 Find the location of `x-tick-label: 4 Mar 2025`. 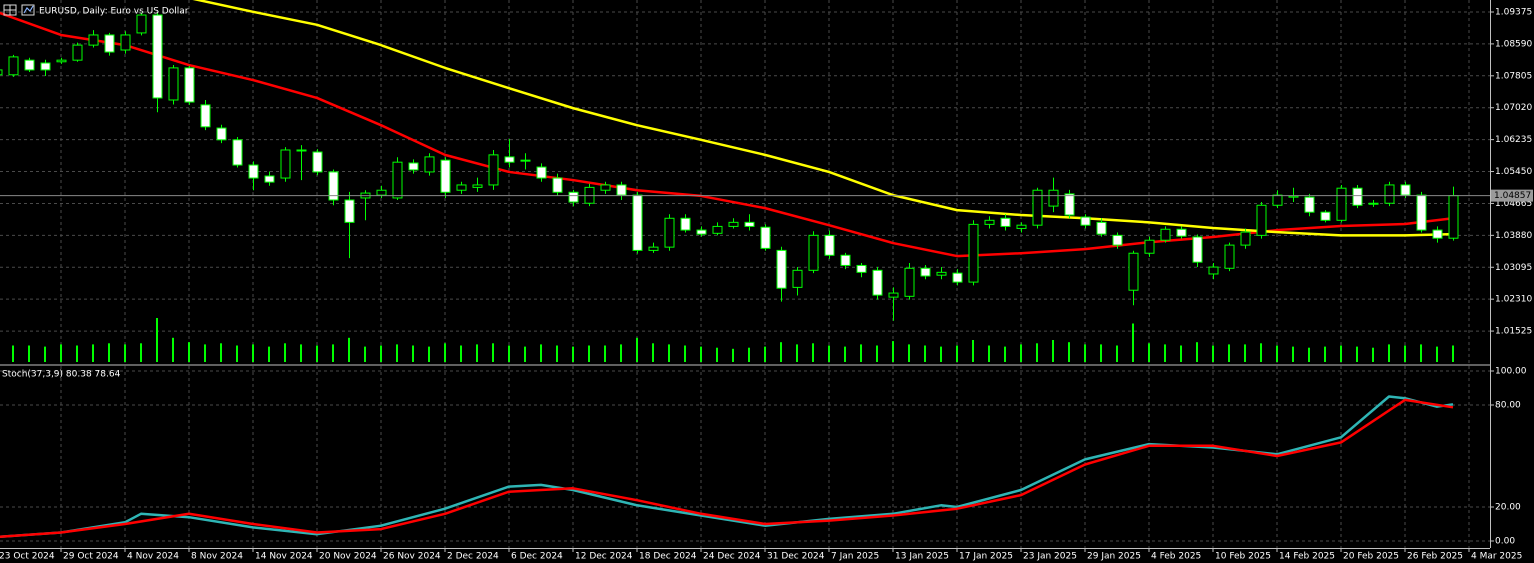

x-tick-label: 4 Mar 2025 is located at coordinates (1496, 557).